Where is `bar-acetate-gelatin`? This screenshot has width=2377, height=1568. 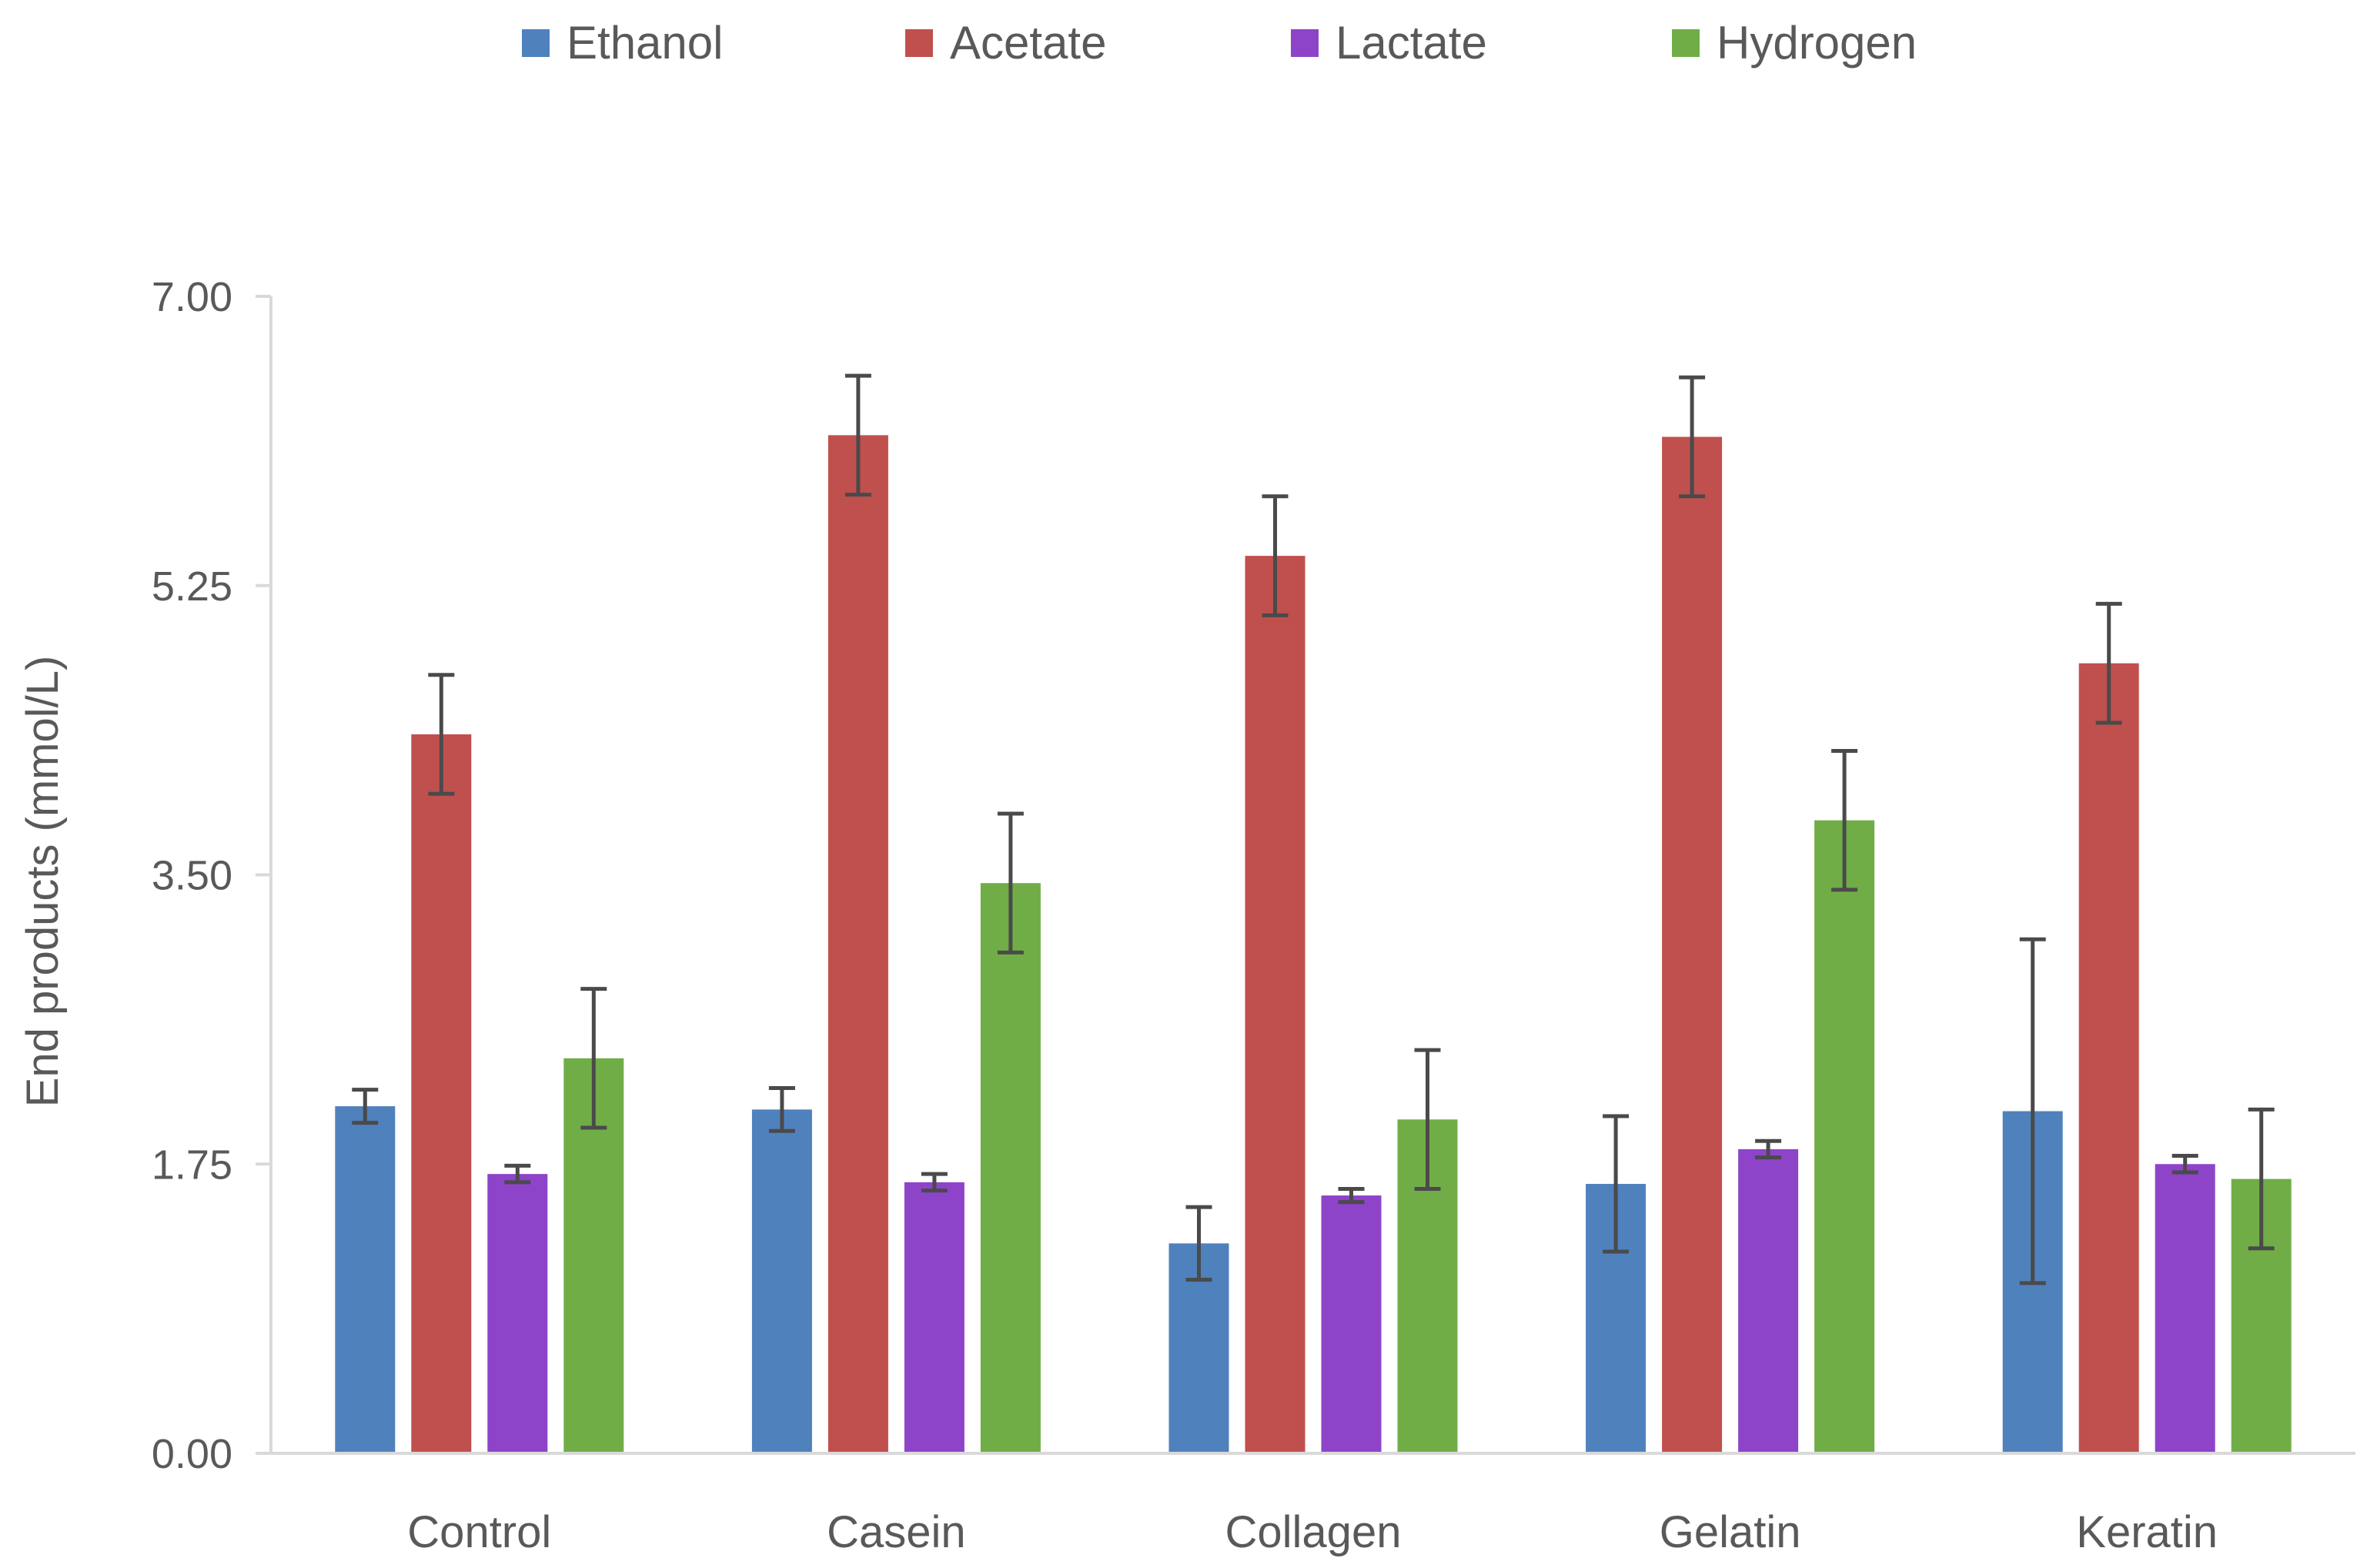 bar-acetate-gelatin is located at coordinates (1692, 945).